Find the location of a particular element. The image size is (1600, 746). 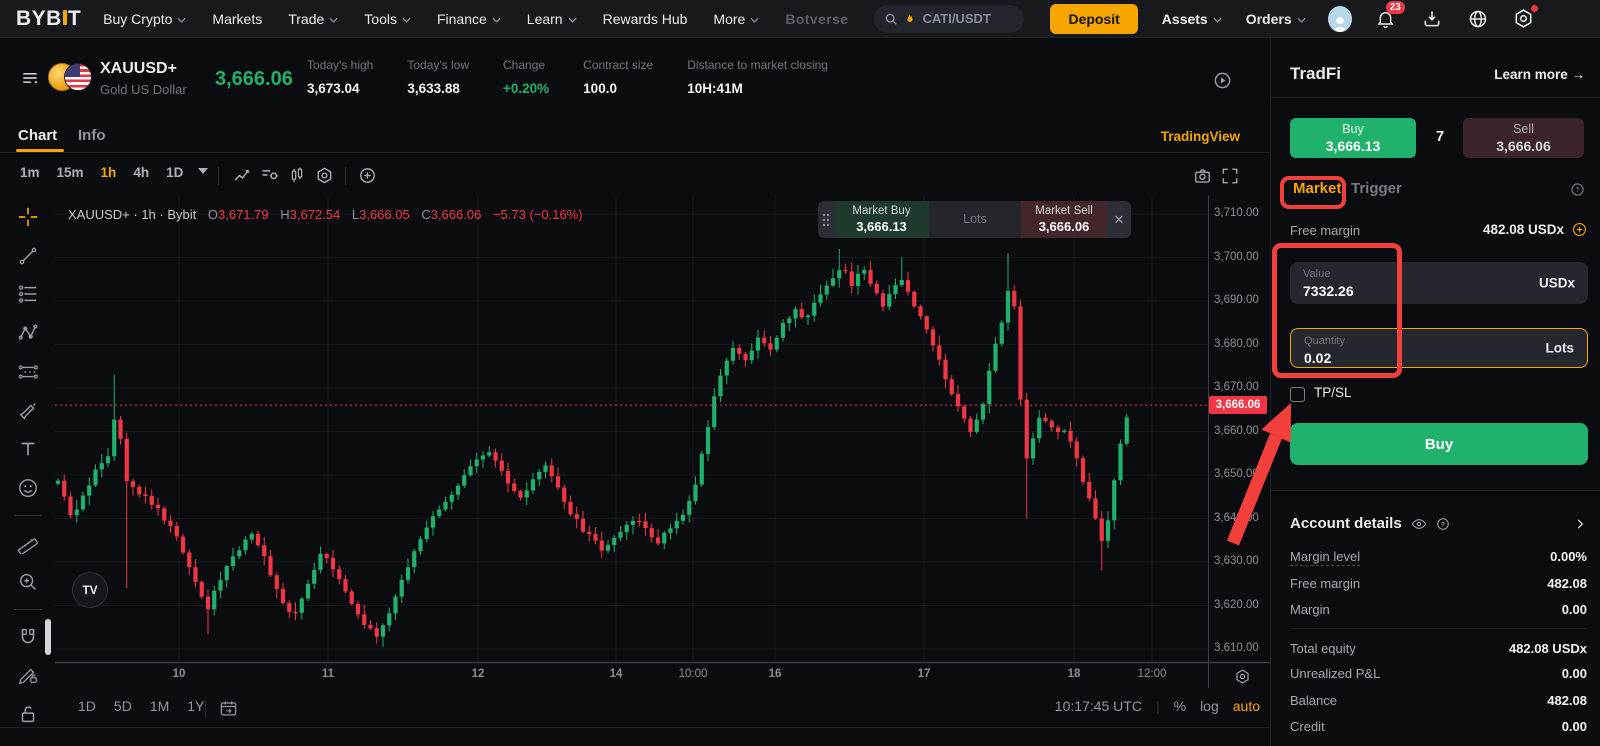

fib-tool is located at coordinates (28, 295).